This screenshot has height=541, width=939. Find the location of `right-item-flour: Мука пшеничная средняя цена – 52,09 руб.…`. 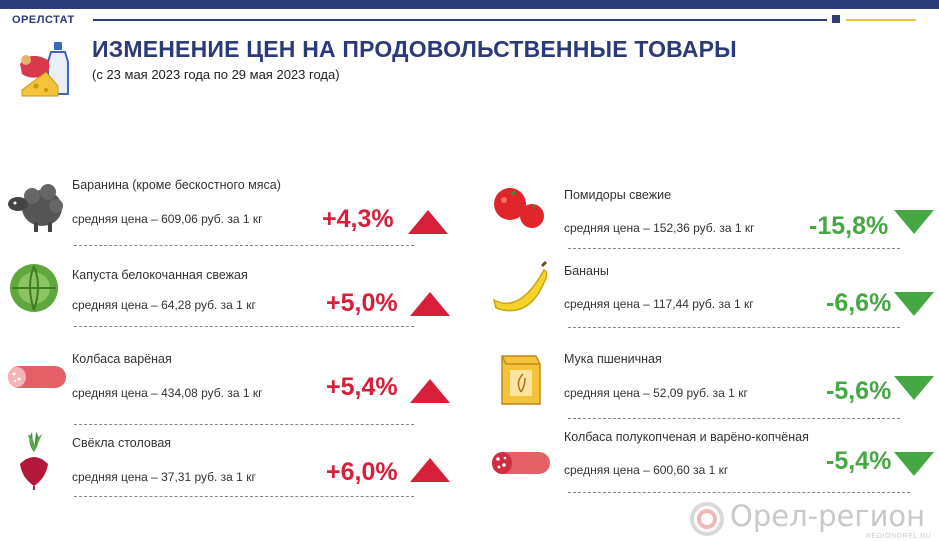

right-item-flour: Мука пшеничная средняя цена – 52,09 руб.… is located at coordinates (712, 386).